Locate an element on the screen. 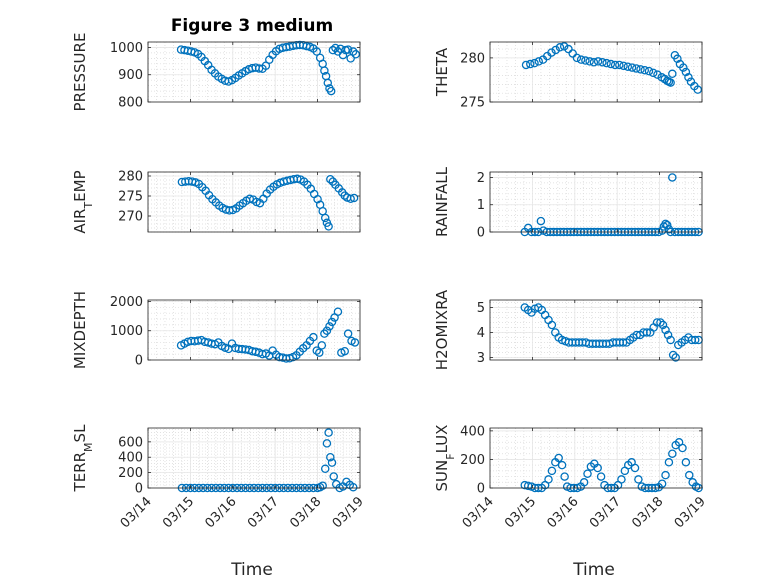 The height and width of the screenshot is (583, 778). subplot-air_temp: 270 275 280 AIRTEMP is located at coordinates (216, 202).